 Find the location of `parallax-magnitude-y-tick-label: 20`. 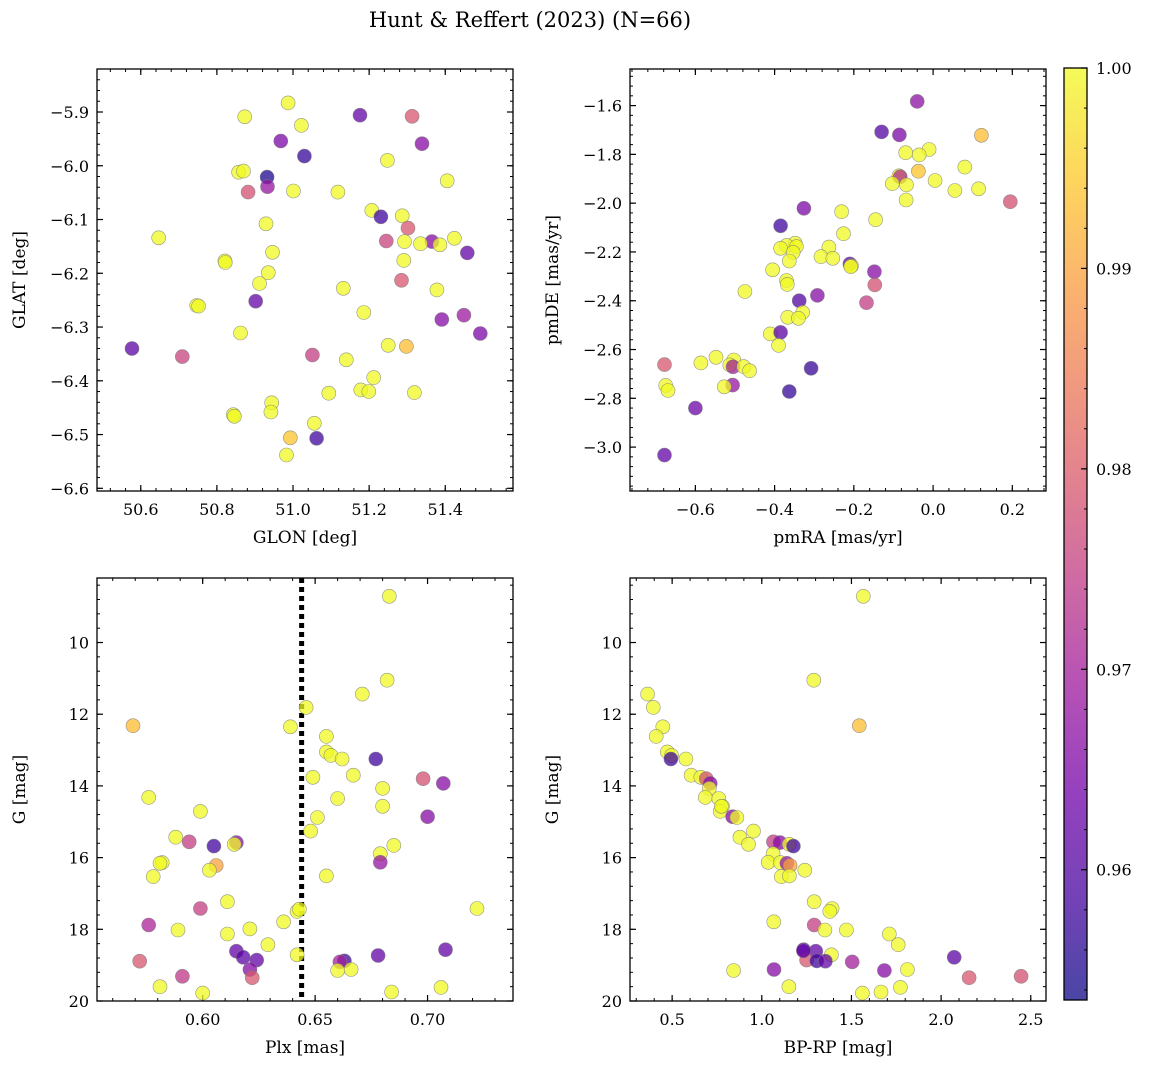

parallax-magnitude-y-tick-label: 20 is located at coordinates (79, 1001).